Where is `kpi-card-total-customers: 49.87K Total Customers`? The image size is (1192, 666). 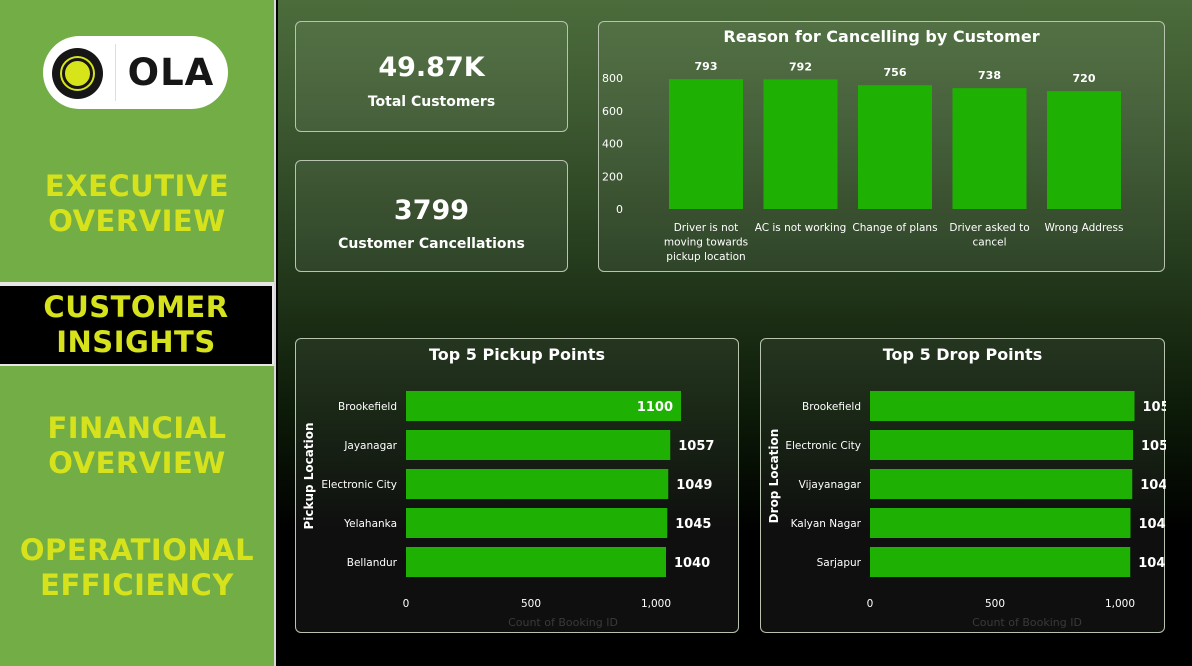 kpi-card-total-customers: 49.87K Total Customers is located at coordinates (431, 76).